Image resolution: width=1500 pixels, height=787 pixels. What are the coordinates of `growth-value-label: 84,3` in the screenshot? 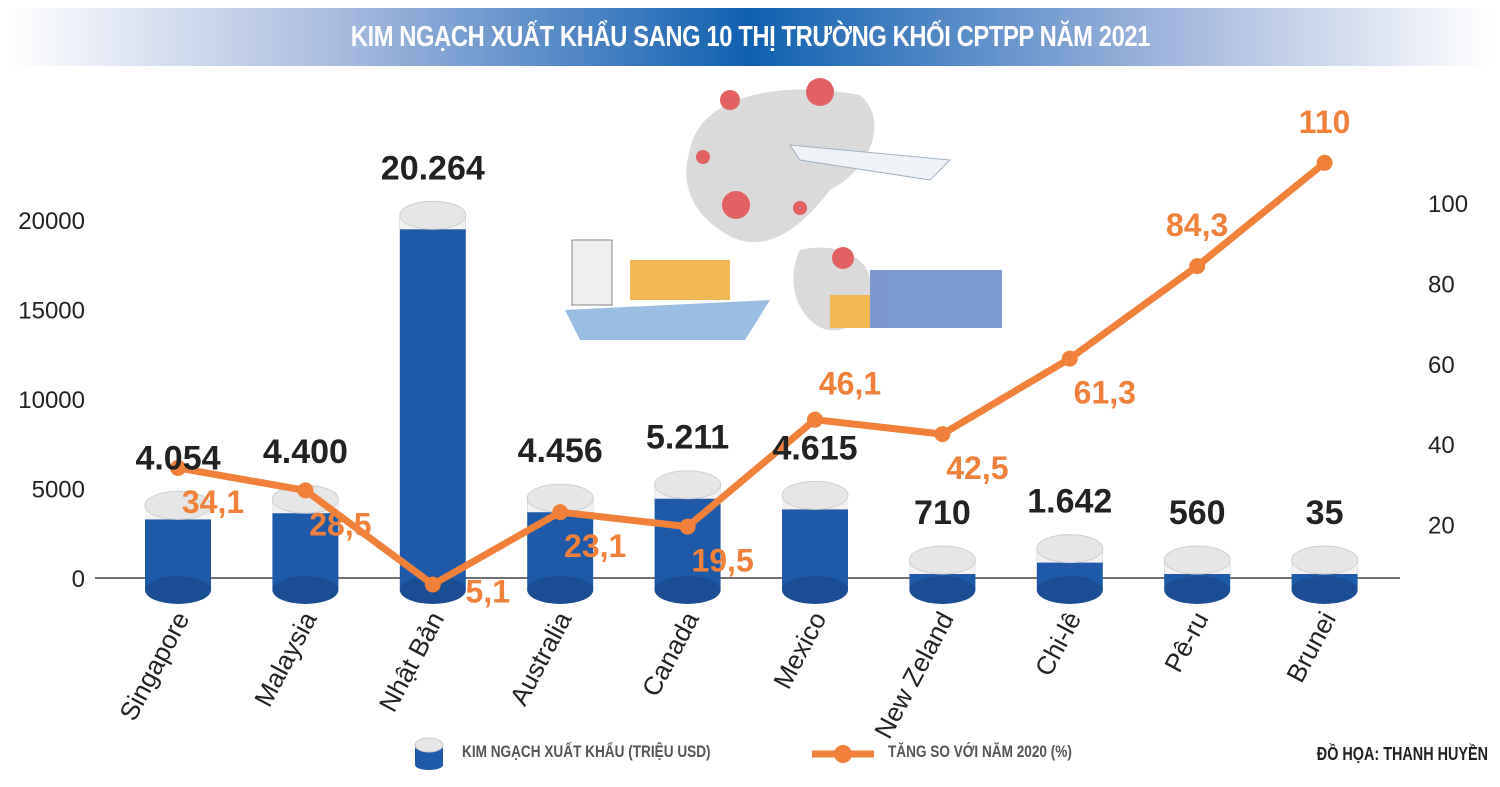 It's located at (1197, 225).